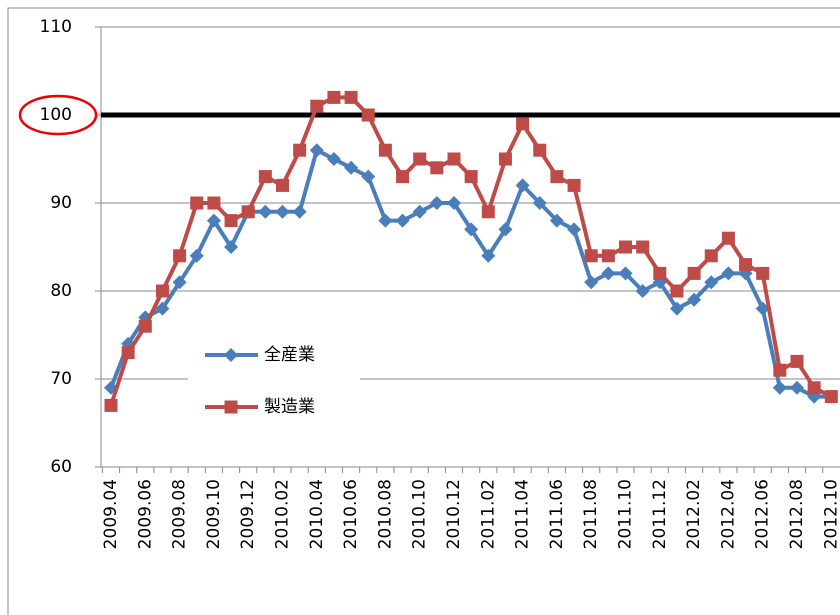  I want to click on x-tick-label: 2012.02, so click(694, 514).